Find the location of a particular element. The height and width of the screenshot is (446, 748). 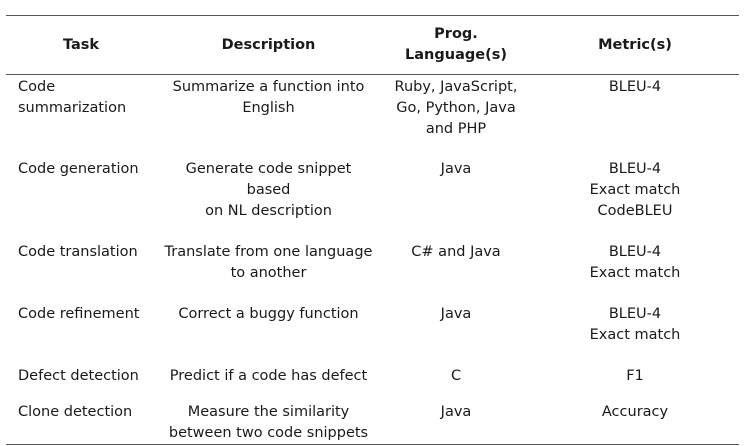

cell-description: Translate from one language to another is located at coordinates (268, 270).